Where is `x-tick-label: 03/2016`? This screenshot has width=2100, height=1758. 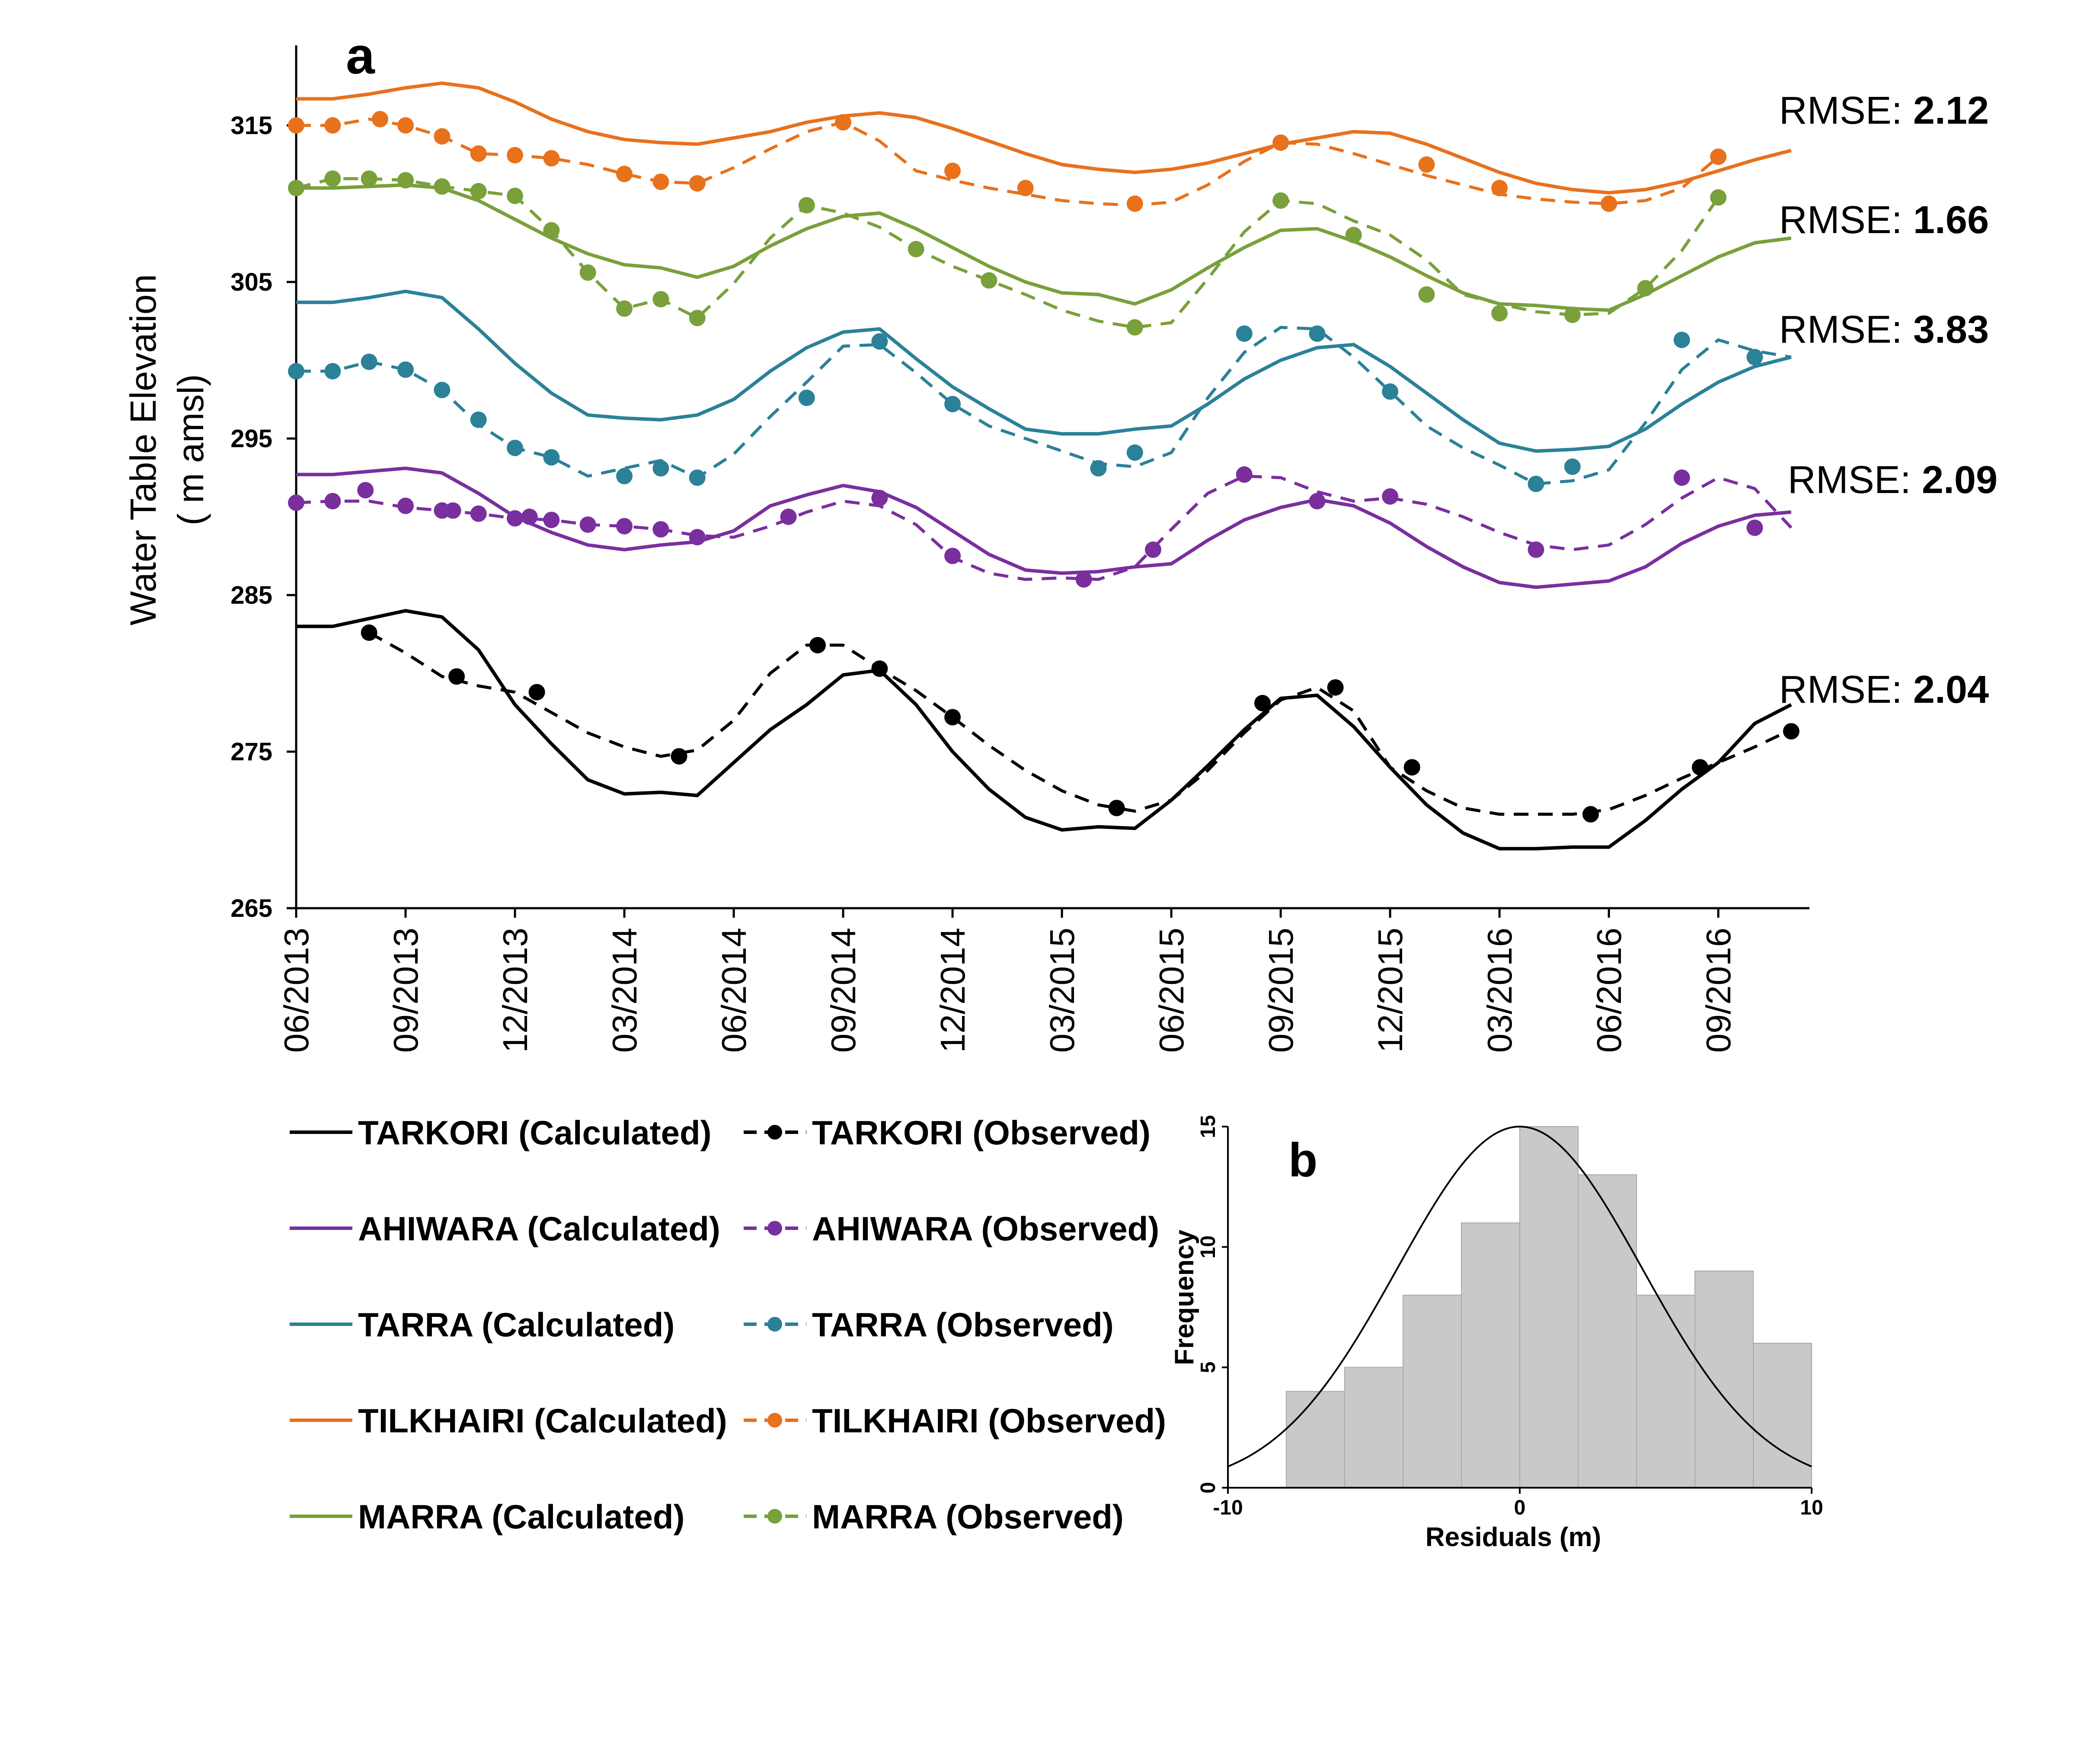 x-tick-label: 03/2016 is located at coordinates (1499, 991).